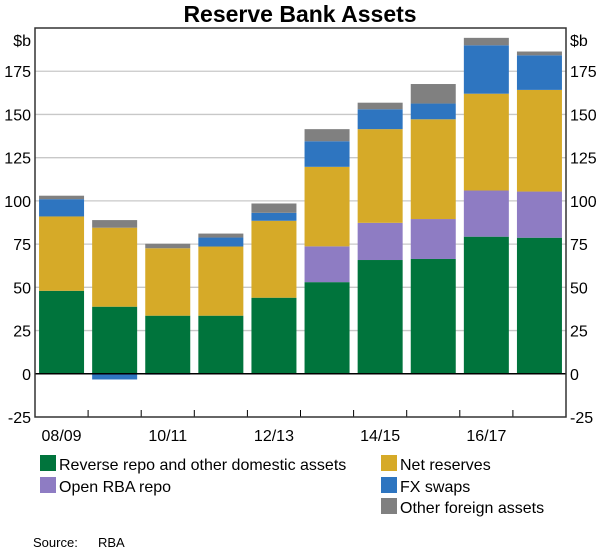 The width and height of the screenshot is (600, 553). I want to click on y-tick-label-left: 25, so click(22, 332).